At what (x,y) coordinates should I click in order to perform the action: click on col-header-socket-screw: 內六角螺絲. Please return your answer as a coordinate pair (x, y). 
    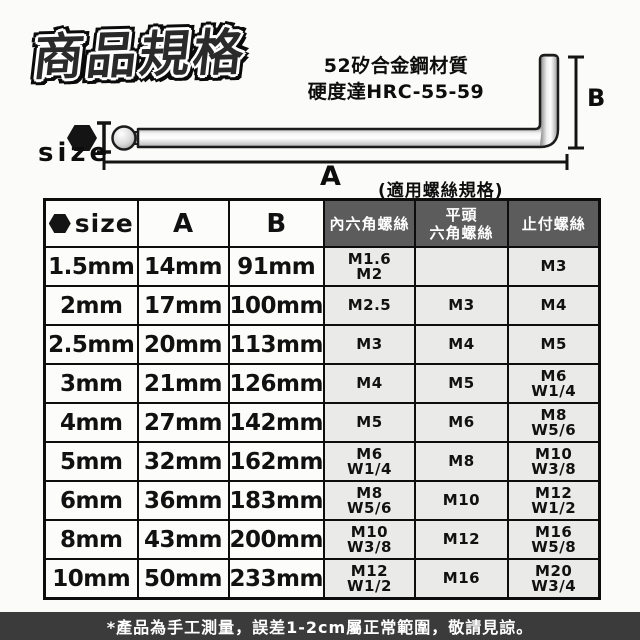
    Looking at the image, I should click on (369, 223).